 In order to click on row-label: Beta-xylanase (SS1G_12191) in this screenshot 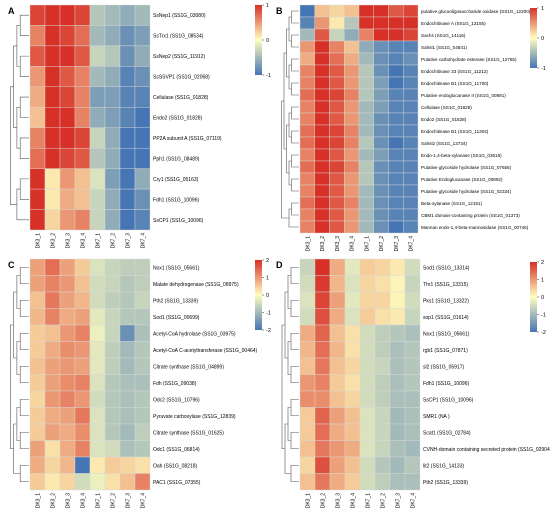, I will do `click(452, 203)`.